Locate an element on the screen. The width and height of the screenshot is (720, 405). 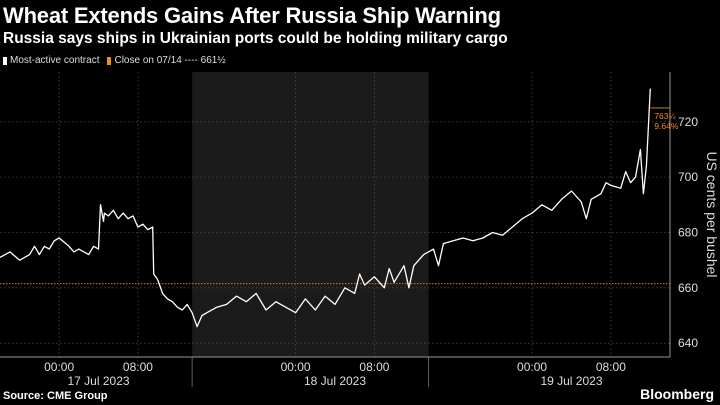
day-label: 18 Jul 2023 is located at coordinates (335, 381).